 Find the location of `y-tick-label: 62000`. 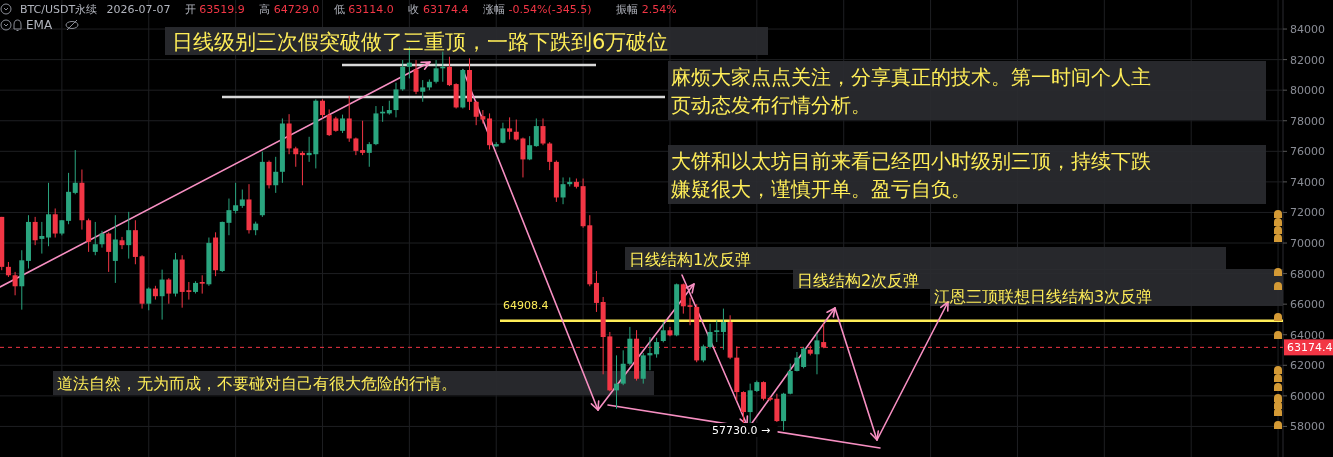

y-tick-label: 62000 is located at coordinates (1307, 366).